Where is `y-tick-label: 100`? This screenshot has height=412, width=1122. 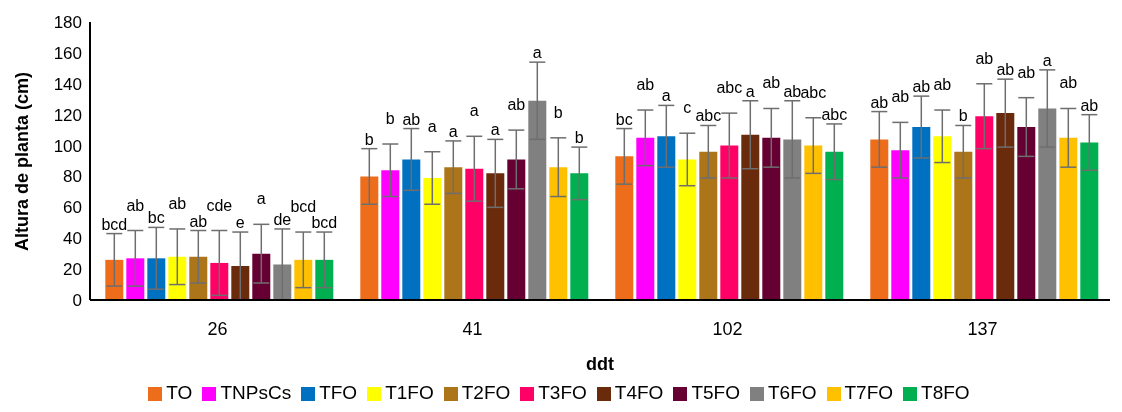 y-tick-label: 100 is located at coordinates (67, 146).